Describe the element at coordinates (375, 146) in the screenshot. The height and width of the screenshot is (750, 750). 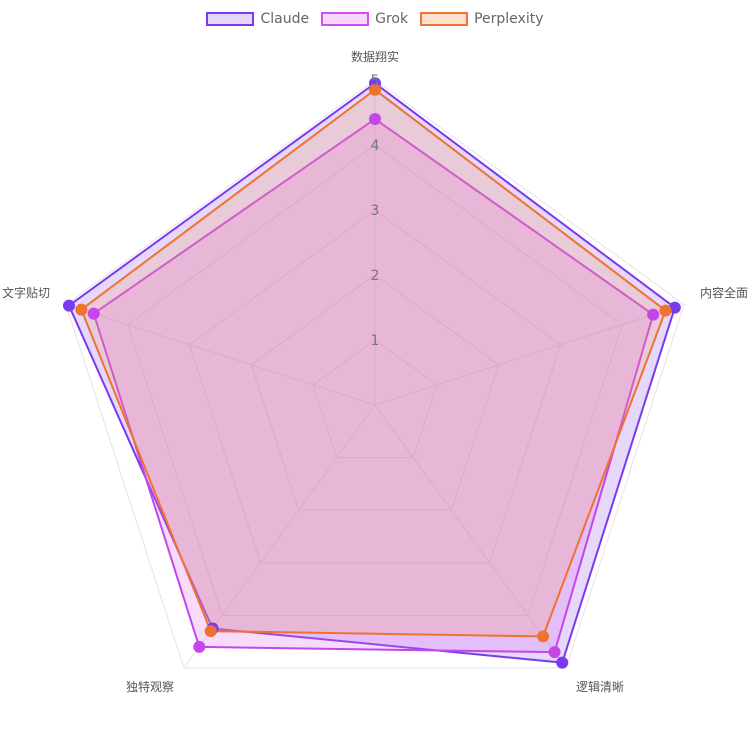
I see `r-tick-label-4: 4` at that location.